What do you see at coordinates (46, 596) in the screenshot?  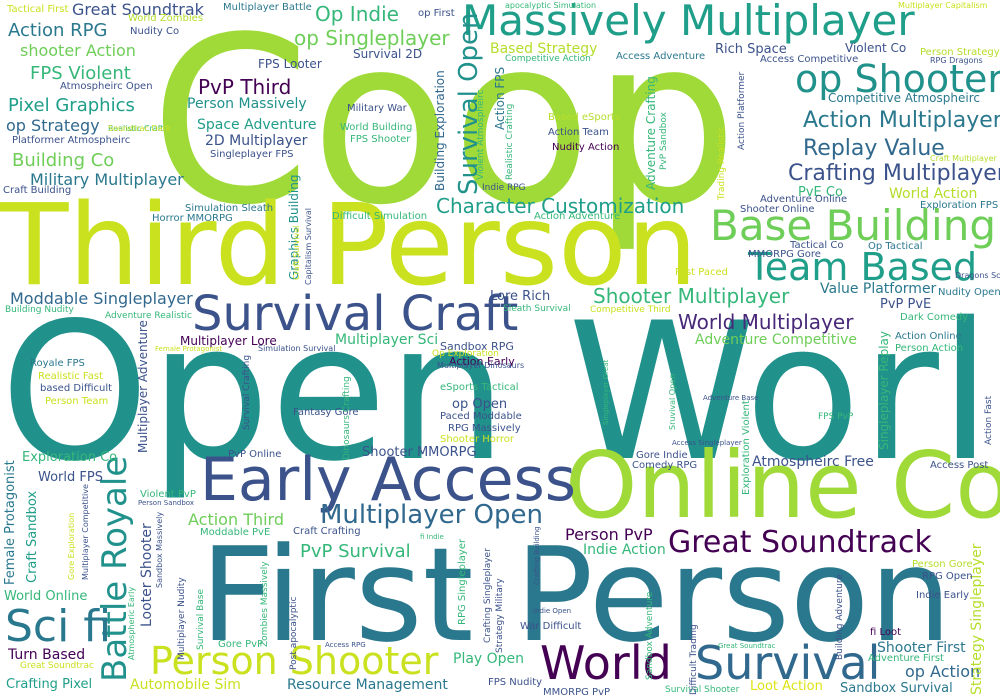 I see `word-world-online: World Online` at bounding box center [46, 596].